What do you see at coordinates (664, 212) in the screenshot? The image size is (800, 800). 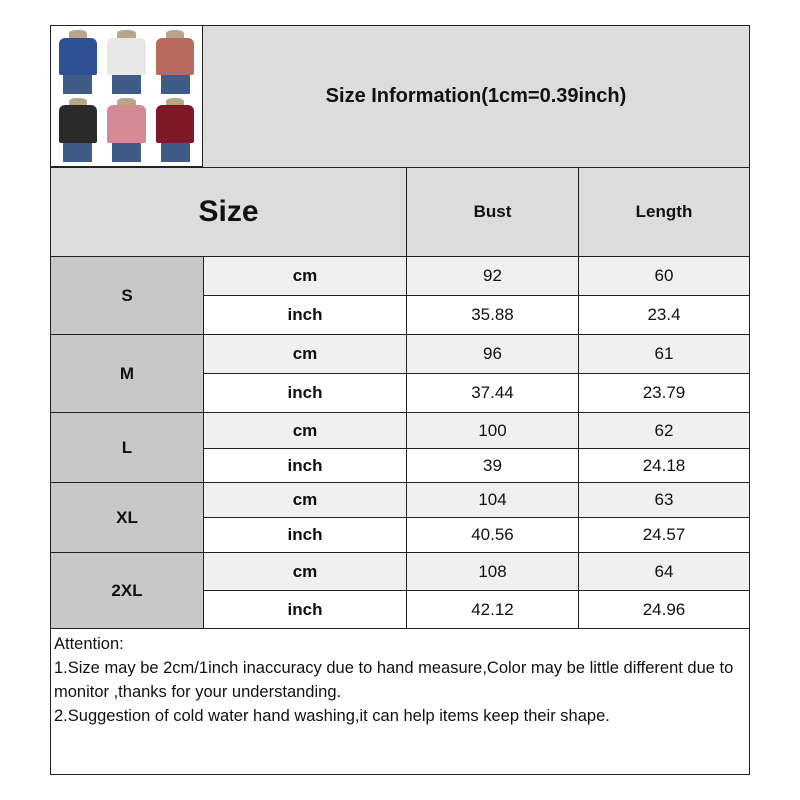 I see `header-length: Length` at bounding box center [664, 212].